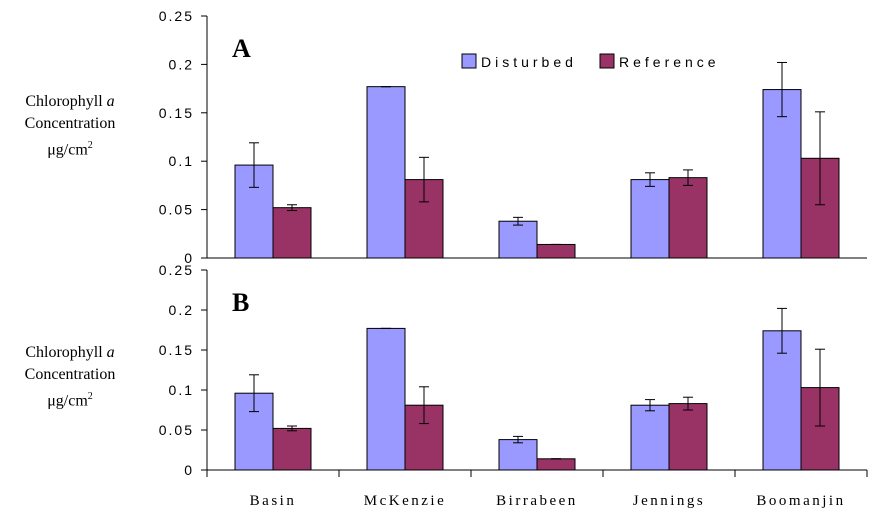 This screenshot has width=885, height=516. I want to click on y-tick-label-b: 0.1, so click(181, 390).